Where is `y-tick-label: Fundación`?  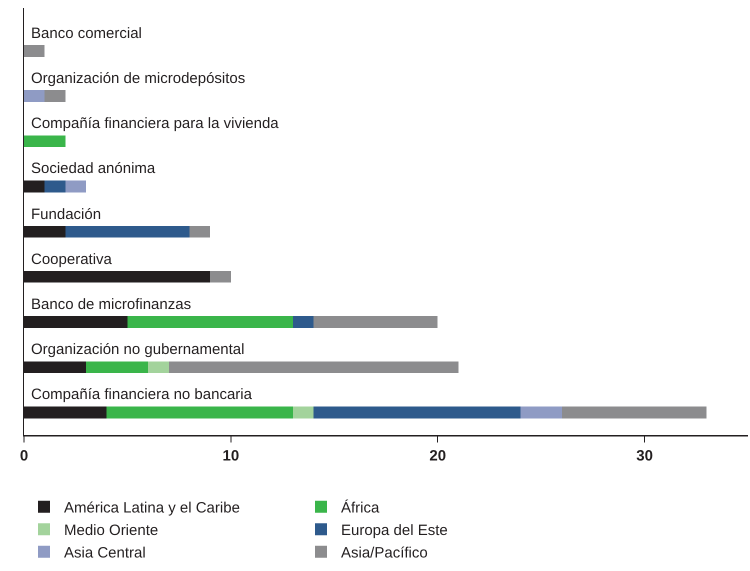
y-tick-label: Fundación is located at coordinates (66, 214).